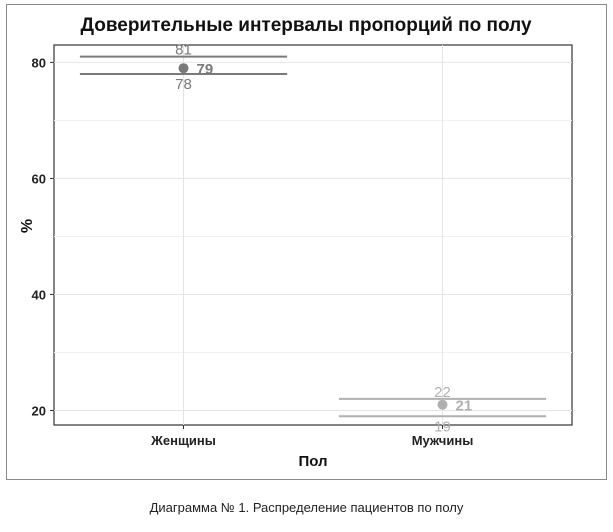 This screenshot has width=613, height=532. I want to click on upper-ci-label: 81, so click(183, 50).